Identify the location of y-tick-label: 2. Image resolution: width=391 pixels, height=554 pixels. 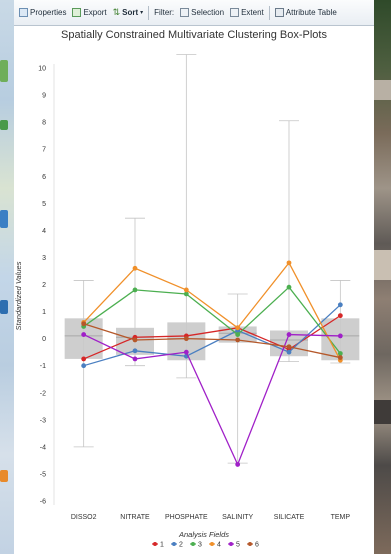
(44, 285).